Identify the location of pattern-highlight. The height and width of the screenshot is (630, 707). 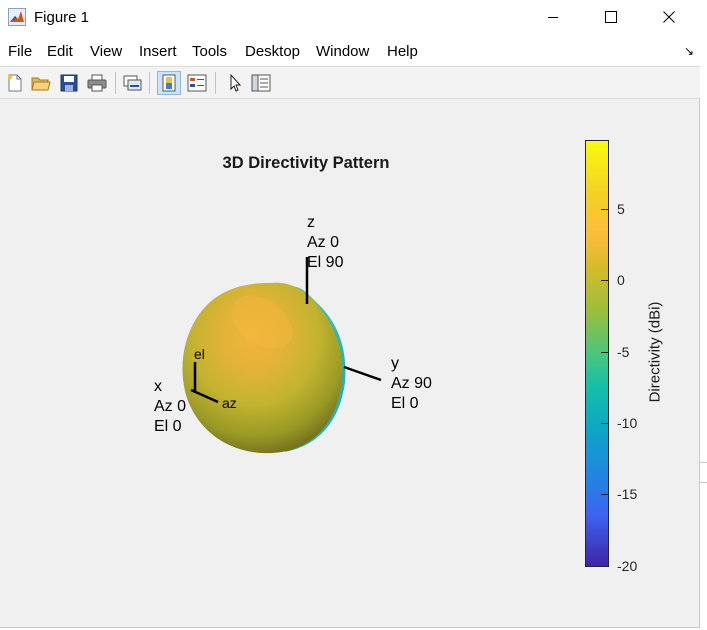
(262, 322).